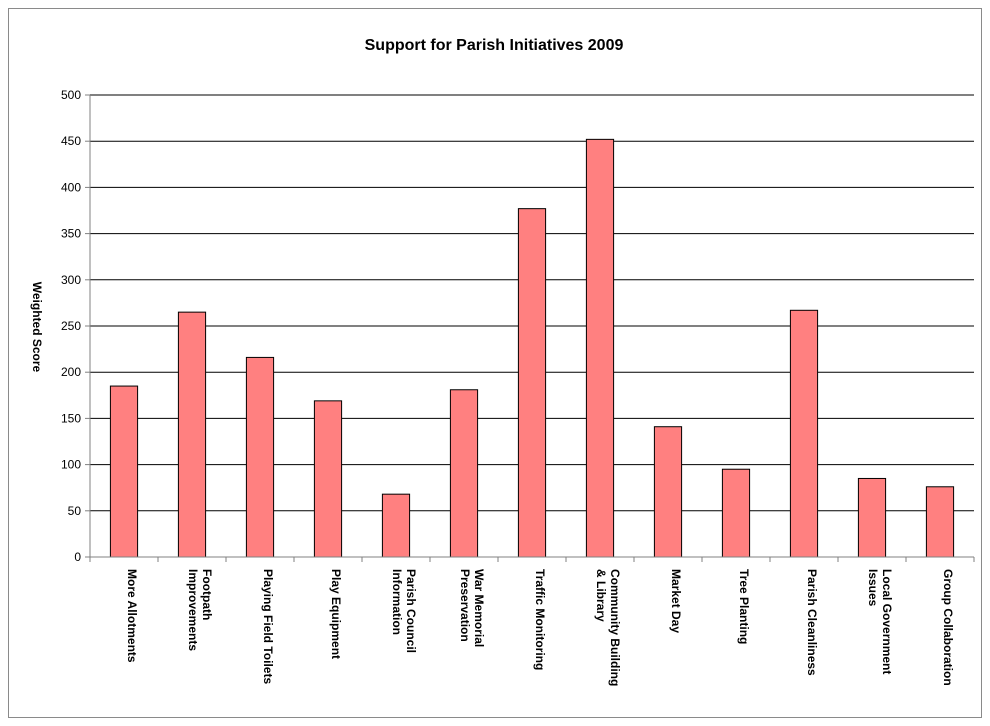  I want to click on x-tick-label-line: Preservation, so click(465, 605).